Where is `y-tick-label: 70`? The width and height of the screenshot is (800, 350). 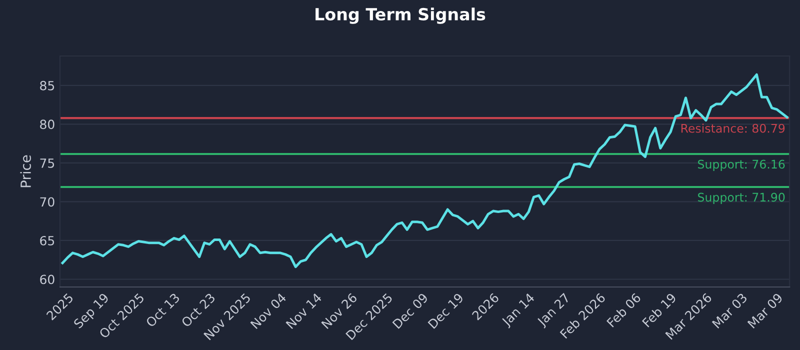
y-tick-label: 70 is located at coordinates (47, 202).